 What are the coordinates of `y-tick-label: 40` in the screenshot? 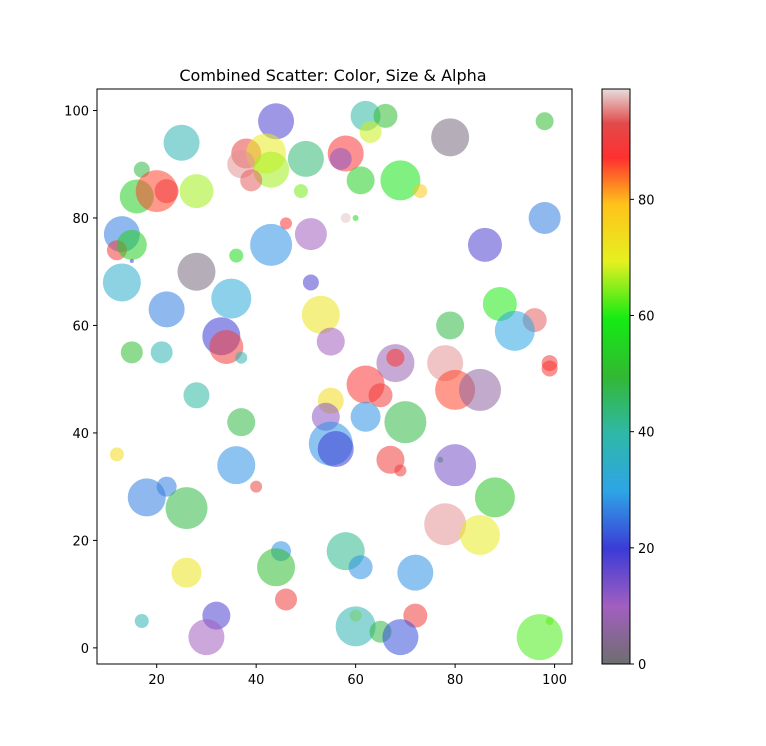 It's located at (80, 434).